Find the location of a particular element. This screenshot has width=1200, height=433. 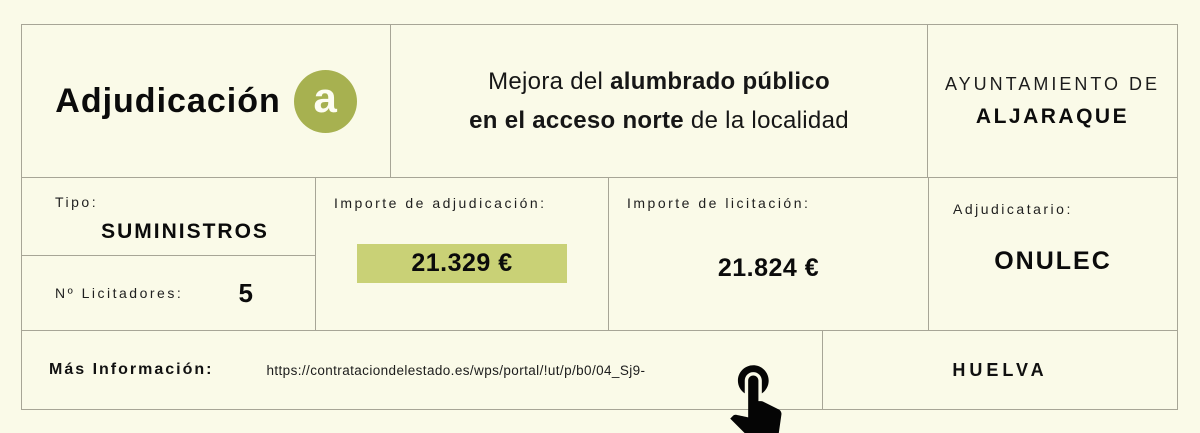

contract-type-value: SUMINISTROS is located at coordinates (185, 231).